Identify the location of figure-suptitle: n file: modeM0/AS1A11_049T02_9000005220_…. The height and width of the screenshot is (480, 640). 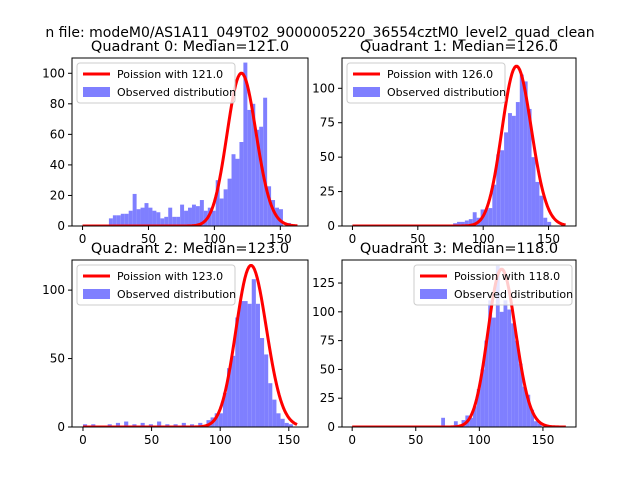
(319, 33).